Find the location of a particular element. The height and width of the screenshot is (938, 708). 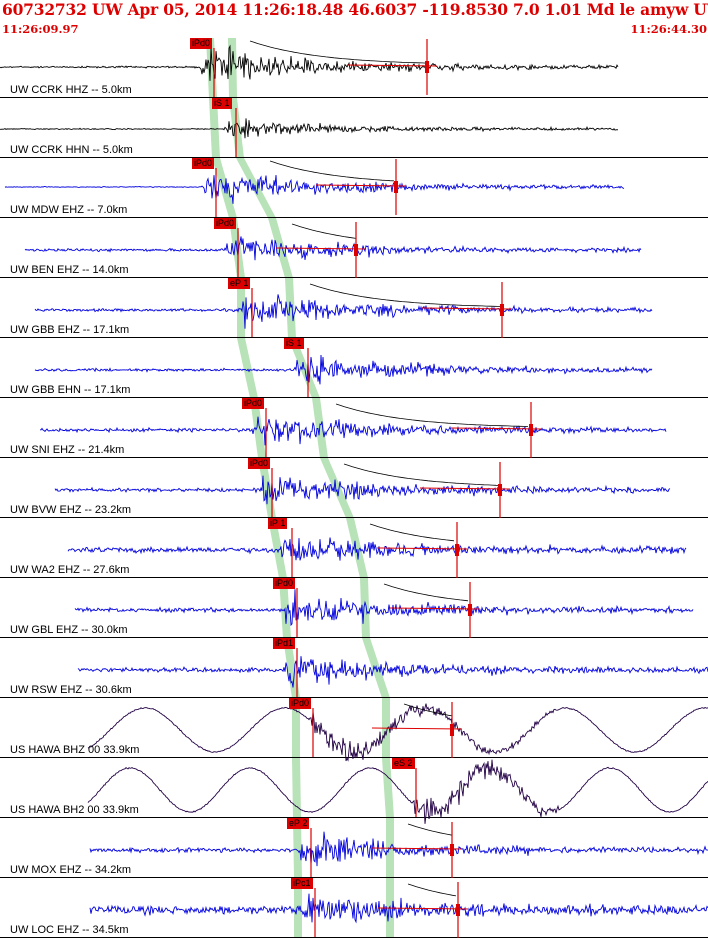

time-start-label: 11:26:09.97 is located at coordinates (40, 29).